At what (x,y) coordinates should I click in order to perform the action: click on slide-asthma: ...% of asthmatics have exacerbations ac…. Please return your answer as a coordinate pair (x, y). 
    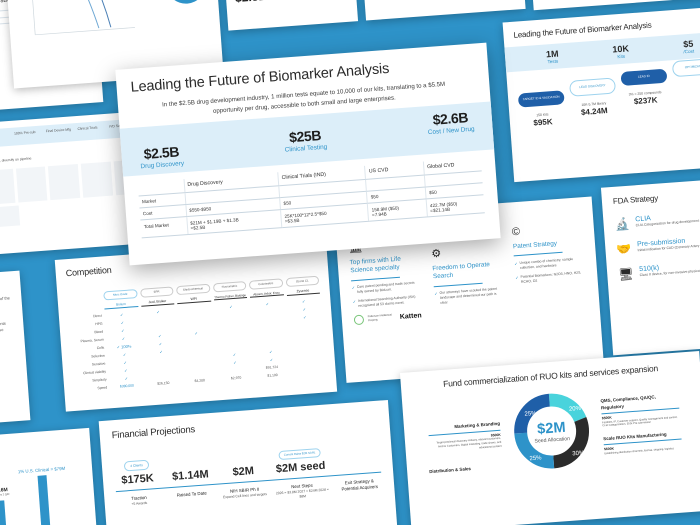
    Looking at the image, I should click on (15, 350).